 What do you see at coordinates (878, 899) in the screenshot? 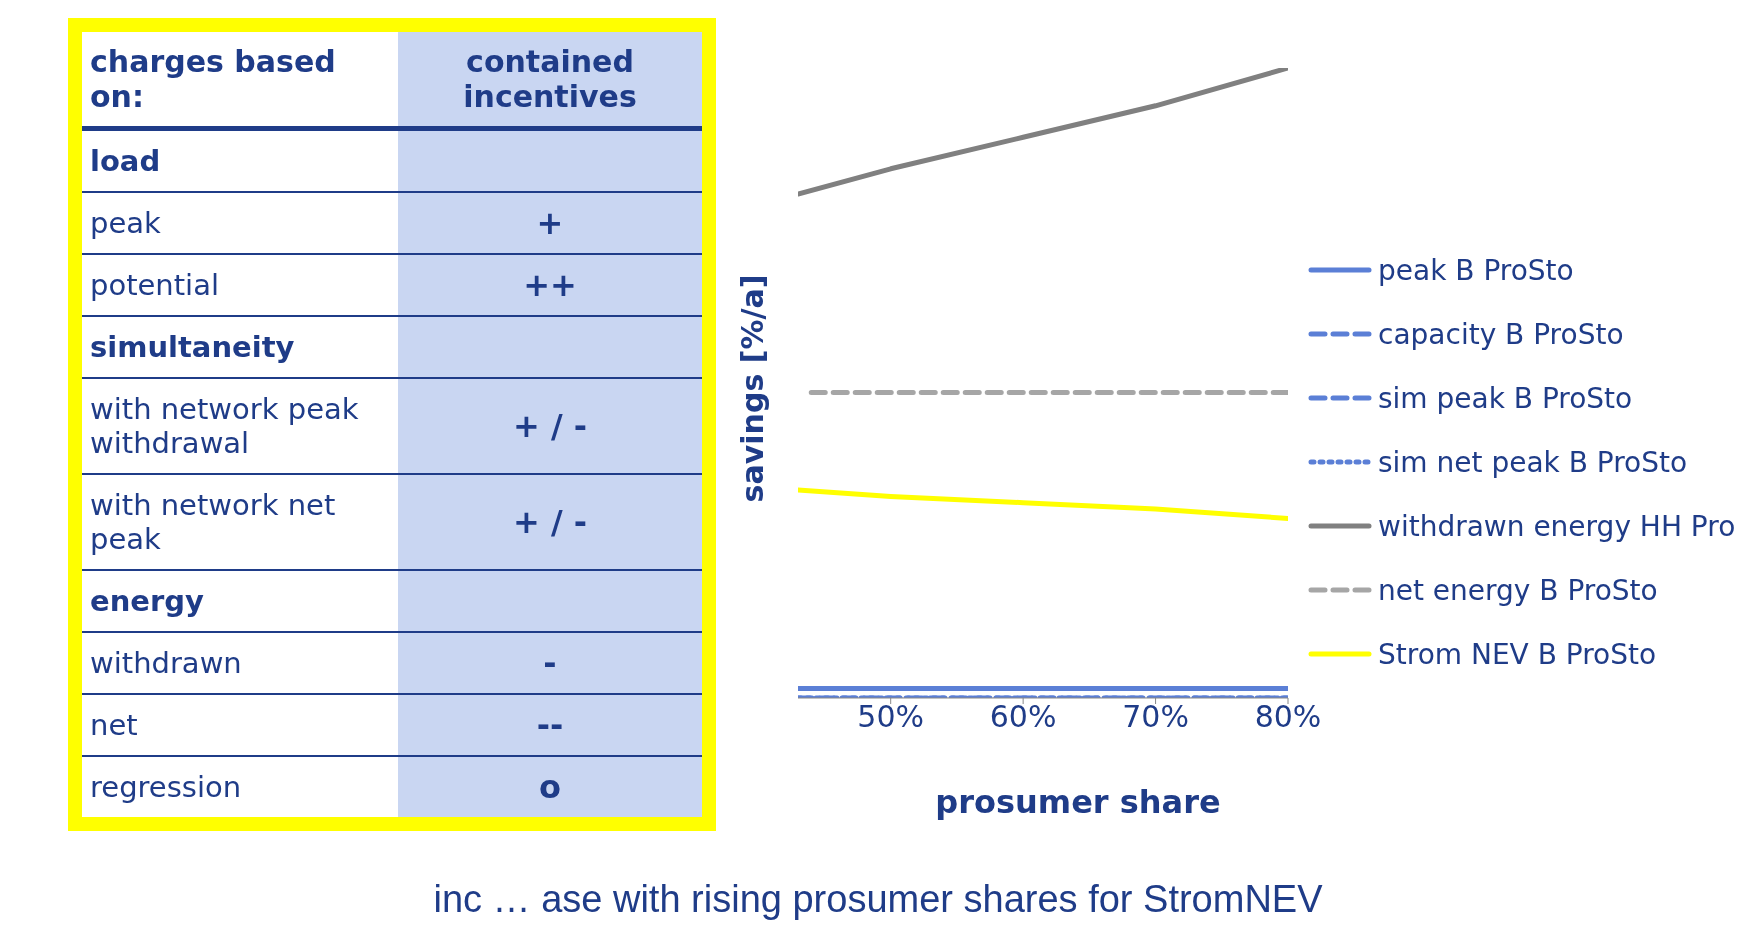
I see `text: inc … ase with rising prosumer shares for StromNEV` at bounding box center [878, 899].